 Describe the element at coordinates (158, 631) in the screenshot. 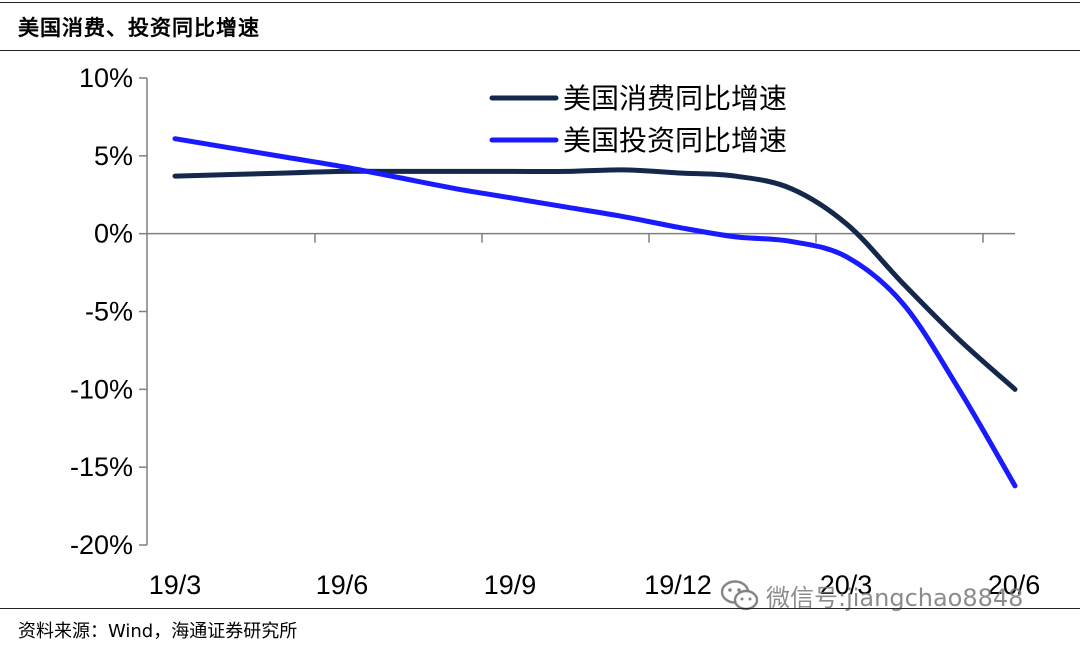

I see `source-note: 资料来源：Wind，海通证券研究所` at that location.